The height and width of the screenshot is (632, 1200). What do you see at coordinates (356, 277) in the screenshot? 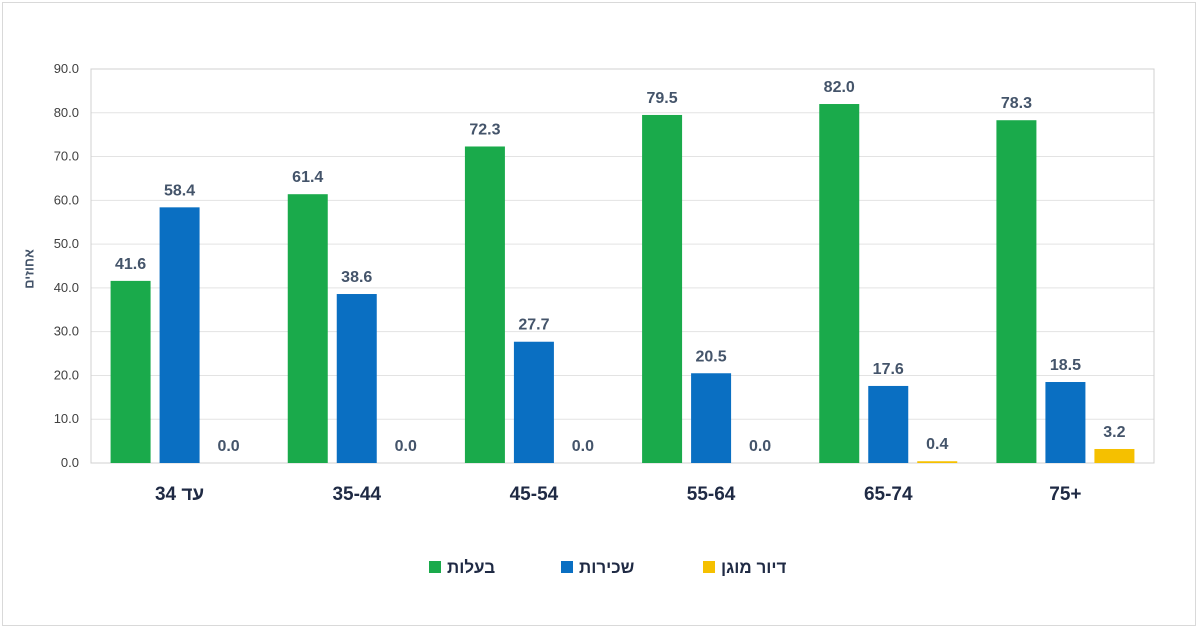
I see `data-label: 38.6` at bounding box center [356, 277].